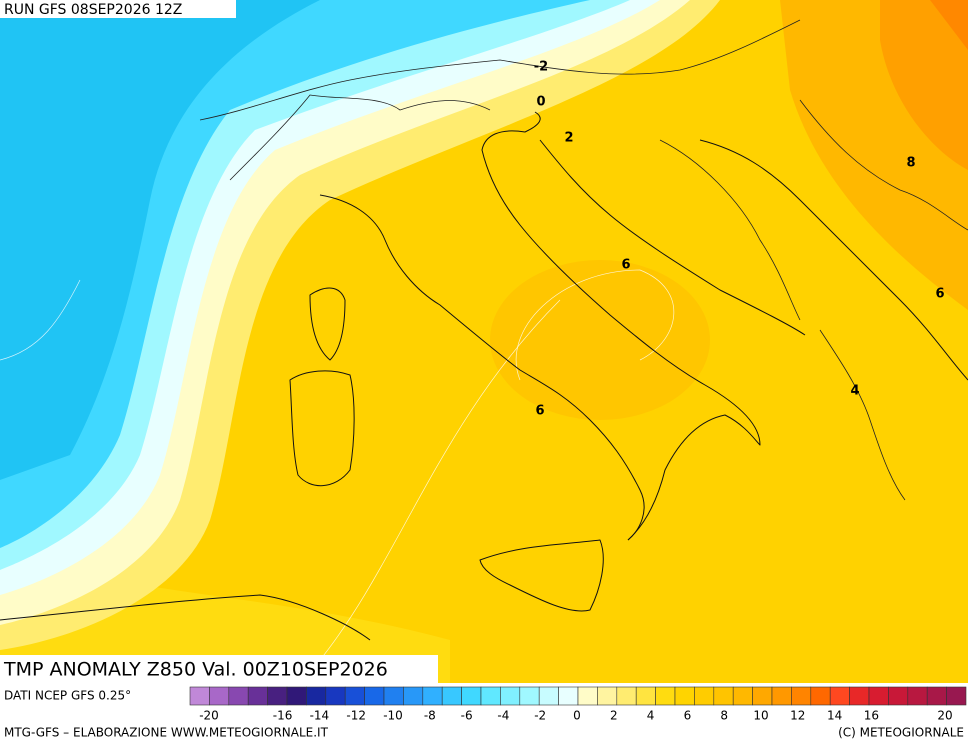 Image resolution: width=968 pixels, height=745 pixels. Describe the element at coordinates (834, 716) in the screenshot. I see `colorbar-label: 14` at that location.